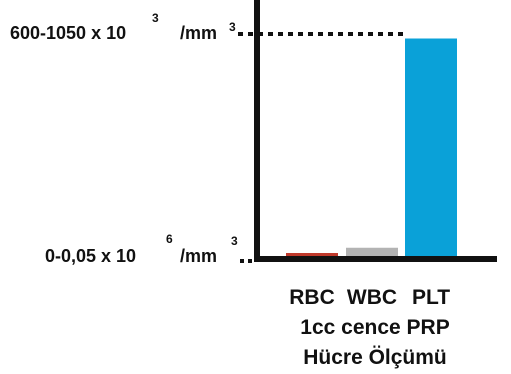  I want to click on x-tick-label-rbc: RBC, so click(312, 297).